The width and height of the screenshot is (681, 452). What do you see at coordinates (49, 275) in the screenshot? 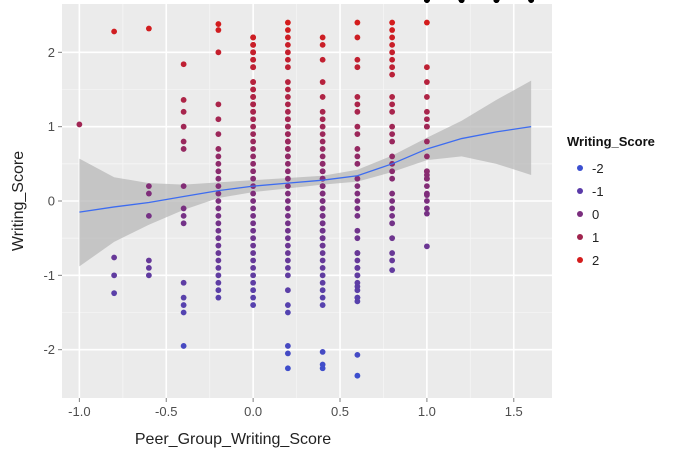
I see `y-tick-label: -1` at bounding box center [49, 275].